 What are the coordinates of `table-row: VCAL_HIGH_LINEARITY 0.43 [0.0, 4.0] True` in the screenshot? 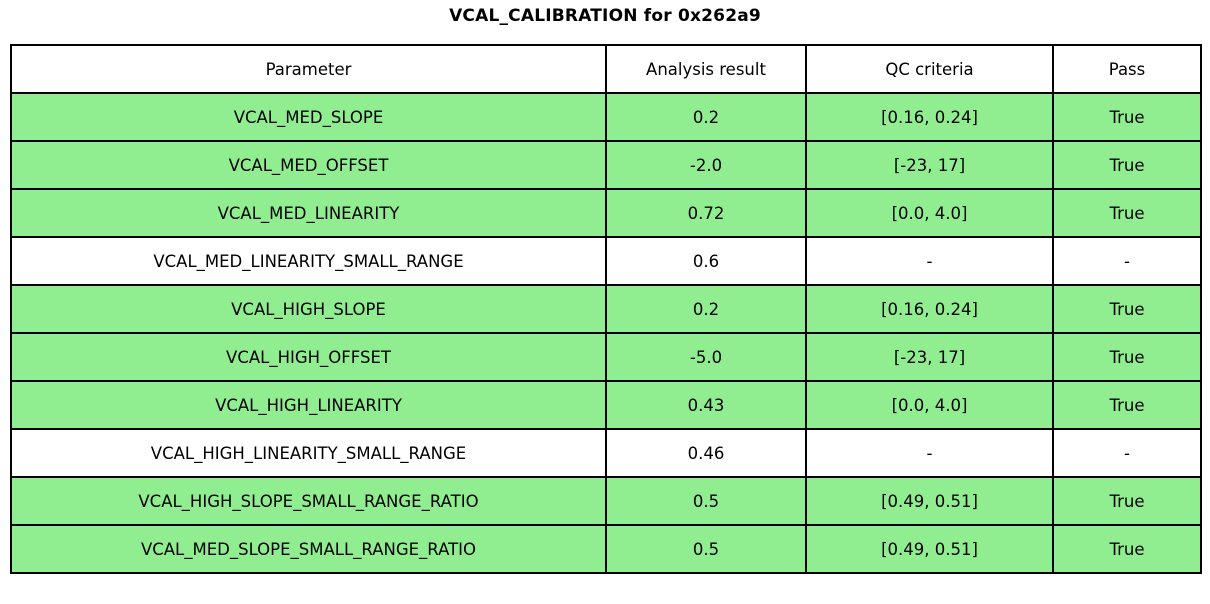 It's located at (606, 405).